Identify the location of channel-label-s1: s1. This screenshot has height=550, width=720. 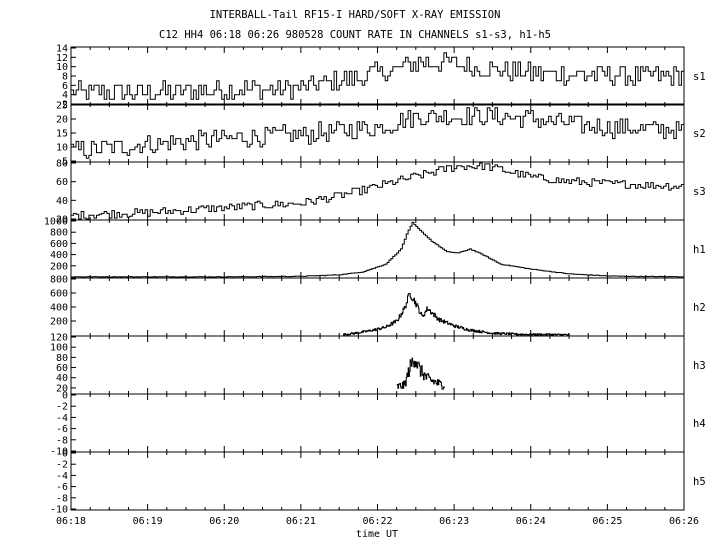
(699, 77).